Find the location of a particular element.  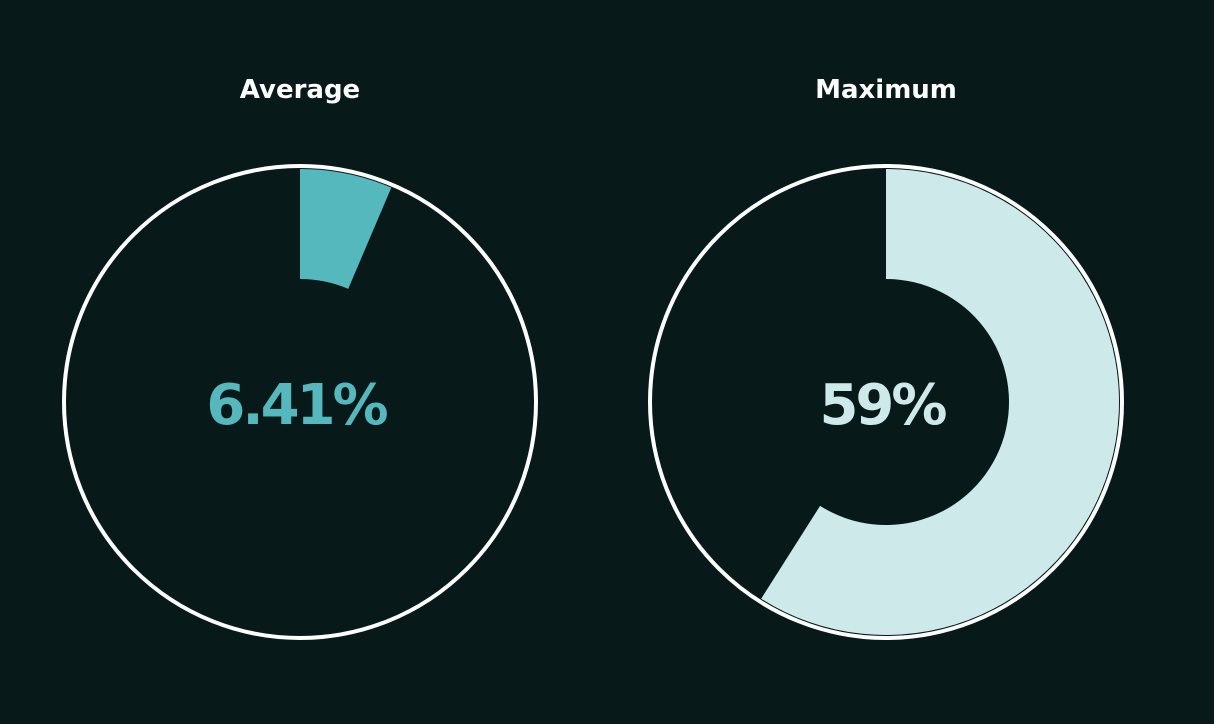

gauge-value-label: 59% is located at coordinates (882, 405).